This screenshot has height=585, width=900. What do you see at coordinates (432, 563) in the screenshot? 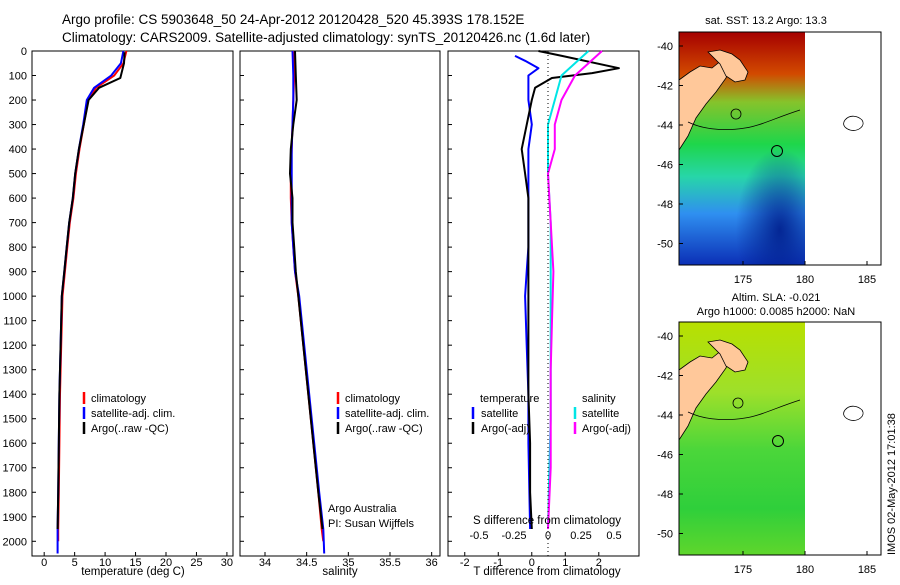
I see `x-tick-label: 36` at bounding box center [432, 563].